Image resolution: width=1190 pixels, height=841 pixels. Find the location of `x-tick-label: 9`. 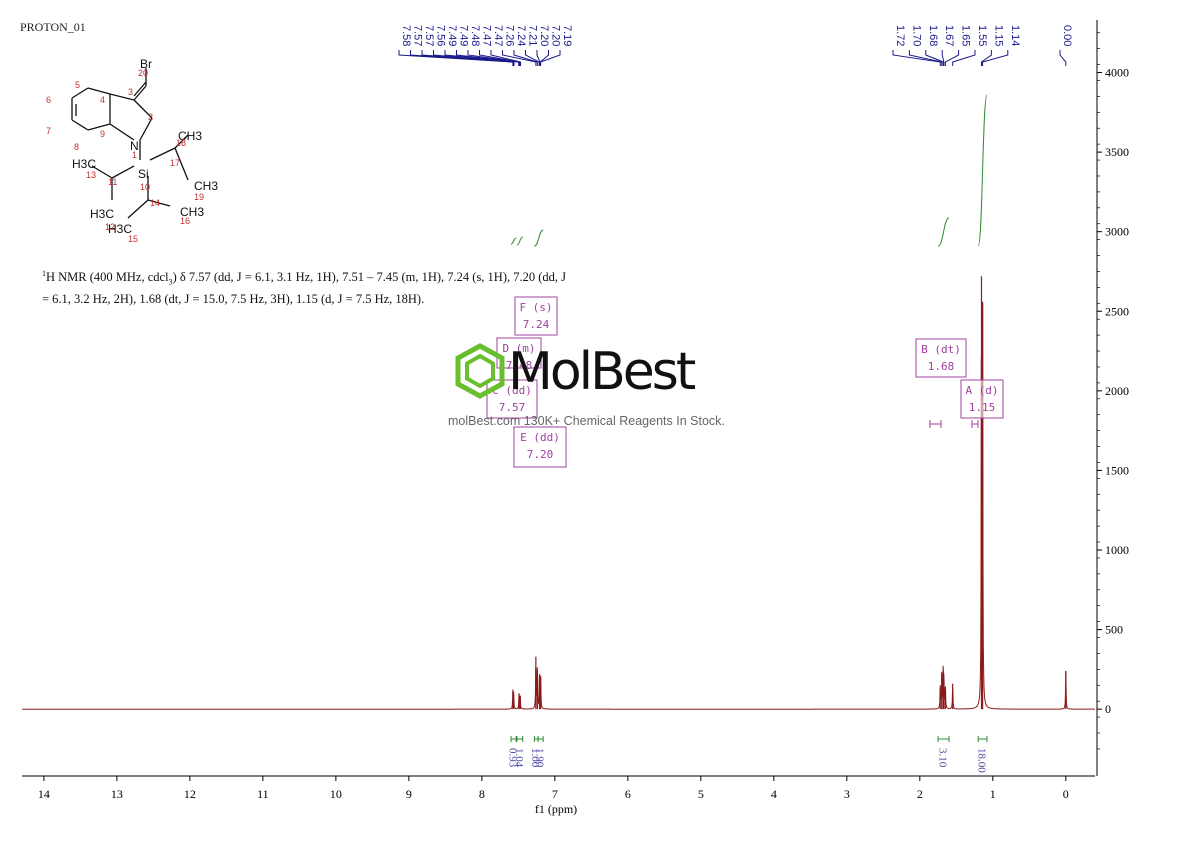

x-tick-label: 9 is located at coordinates (409, 794).